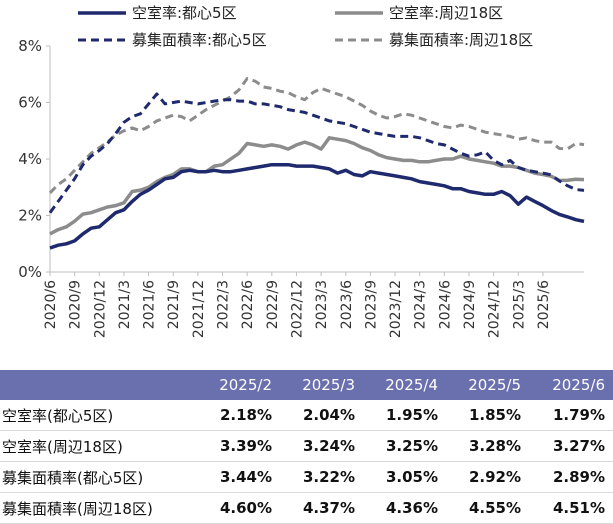  What do you see at coordinates (404, 446) in the screenshot?
I see `table-cell: 3.25%` at bounding box center [404, 446].